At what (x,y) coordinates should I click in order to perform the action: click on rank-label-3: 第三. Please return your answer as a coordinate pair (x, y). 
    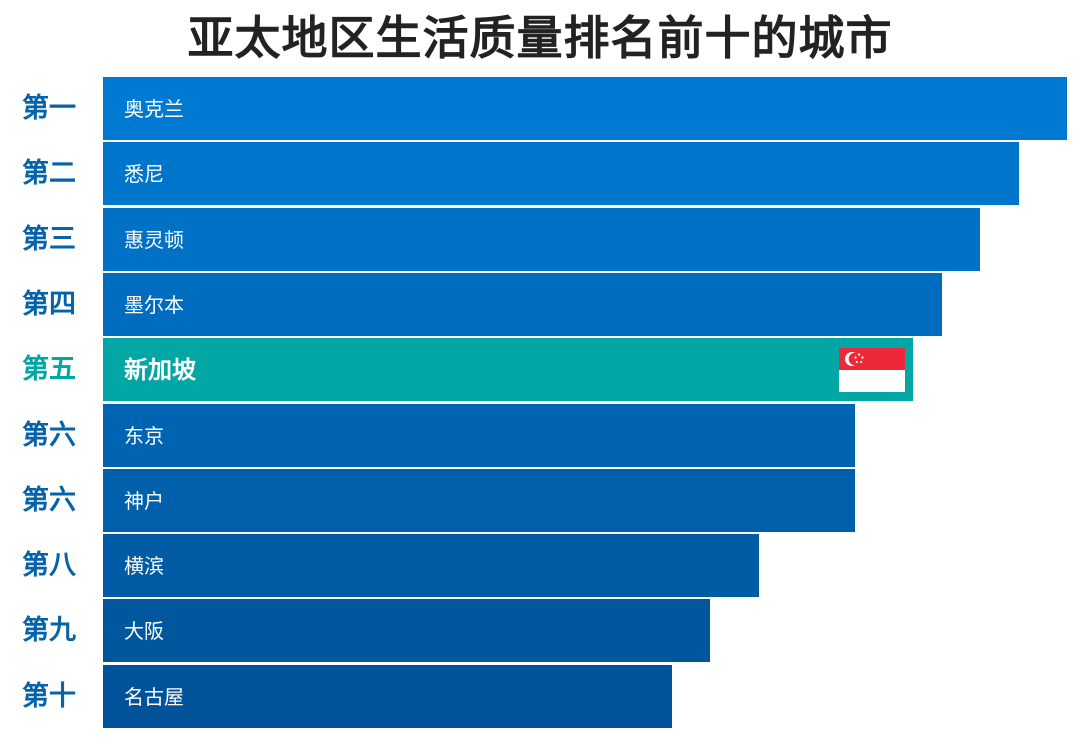
    Looking at the image, I should click on (49, 239).